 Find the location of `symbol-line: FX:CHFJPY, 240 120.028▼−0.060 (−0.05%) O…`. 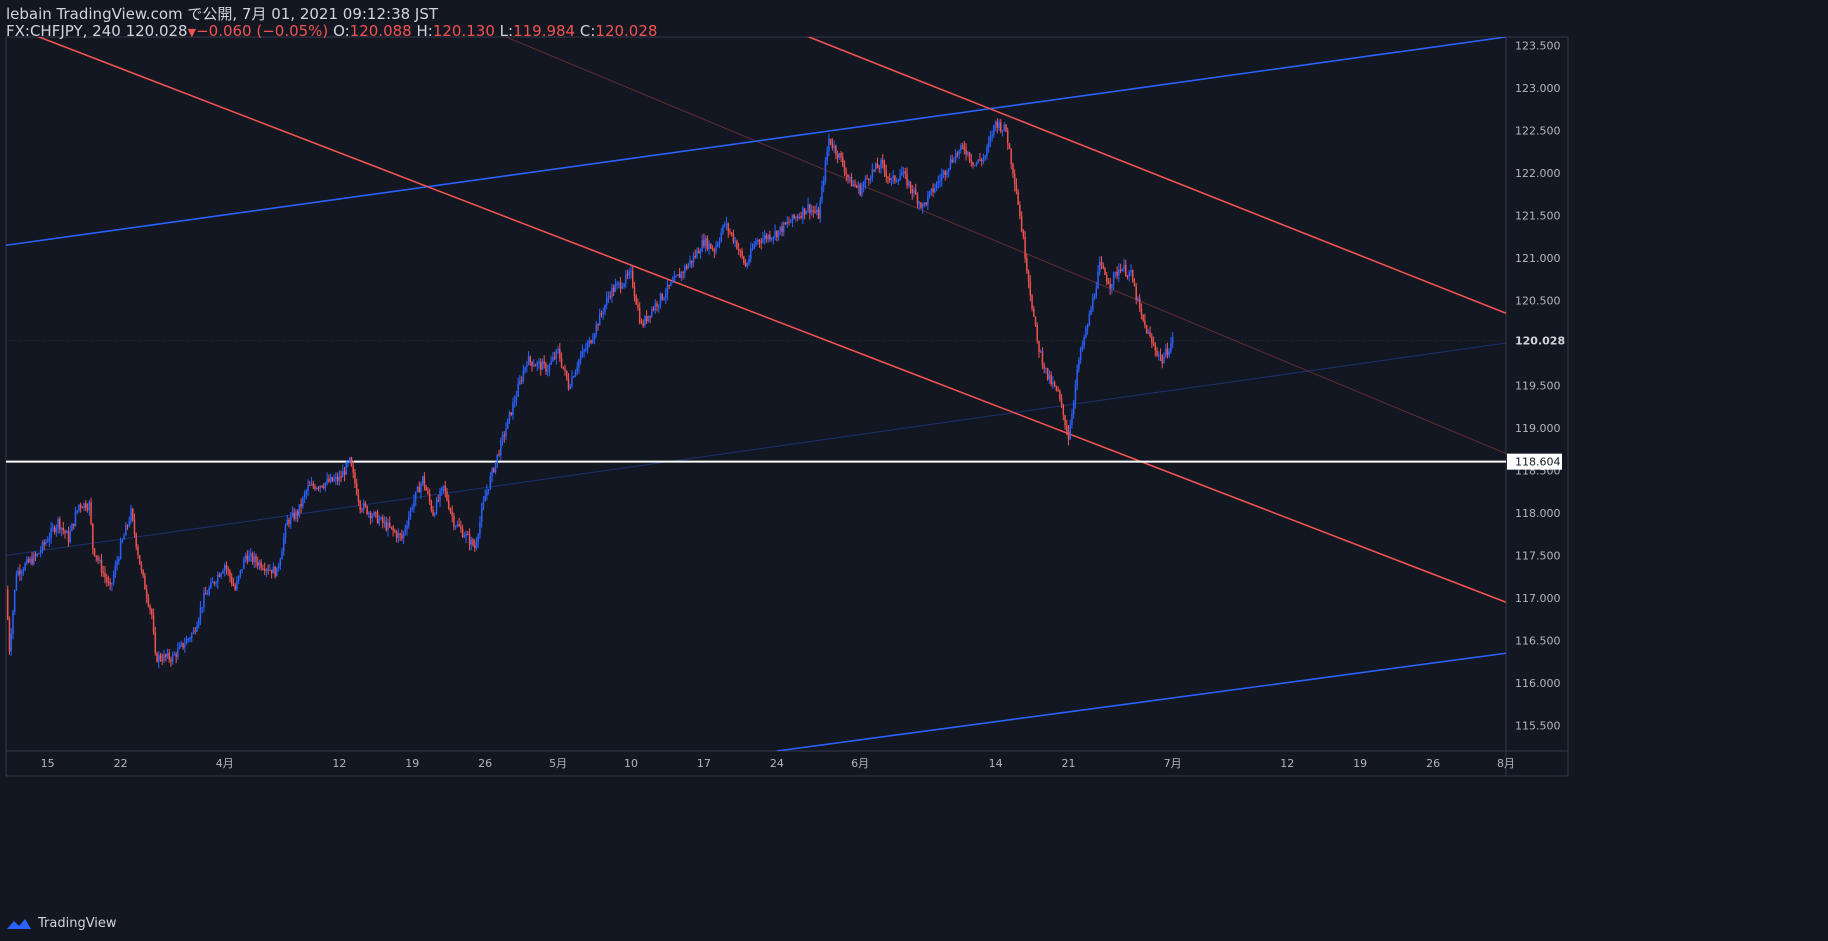

symbol-line: FX:CHFJPY, 240 120.028▼−0.060 (−0.05%) O… is located at coordinates (331, 32).